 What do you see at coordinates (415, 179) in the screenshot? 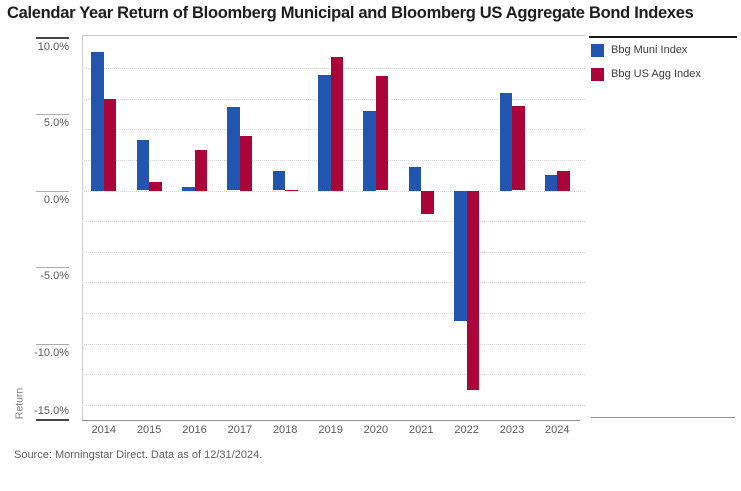
I see `bar-bbg-muni-index-2021` at bounding box center [415, 179].